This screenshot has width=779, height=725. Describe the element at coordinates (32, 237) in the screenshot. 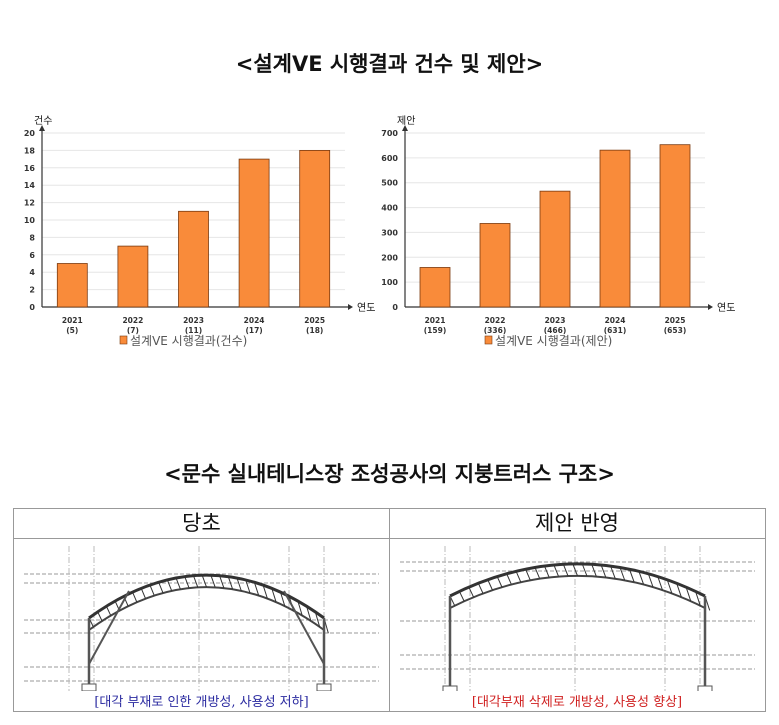

I see `y-tick-label: 8` at that location.